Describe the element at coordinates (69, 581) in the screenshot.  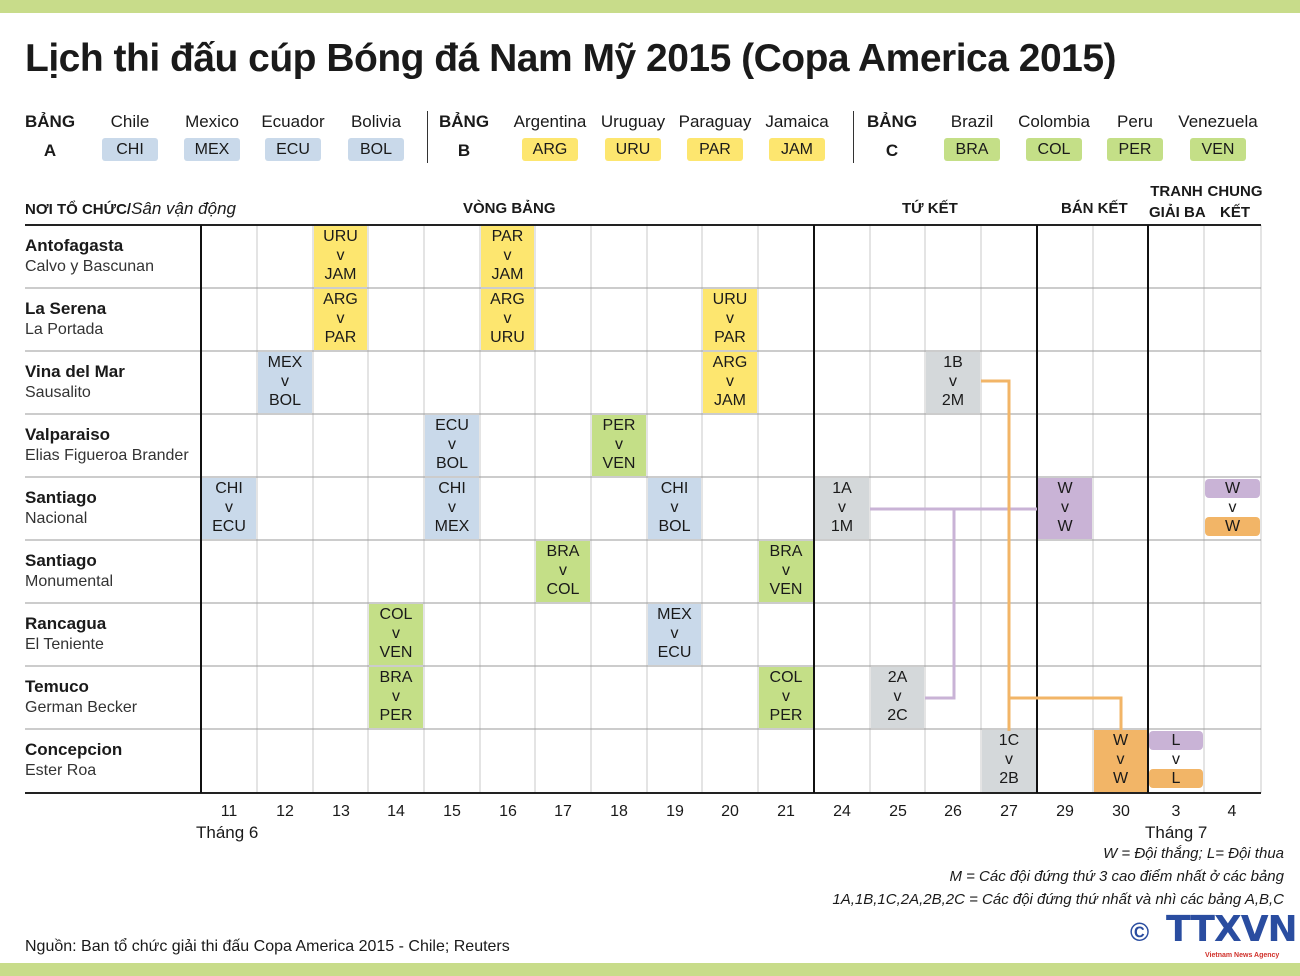
I see `venue-stadium: Monumental` at that location.